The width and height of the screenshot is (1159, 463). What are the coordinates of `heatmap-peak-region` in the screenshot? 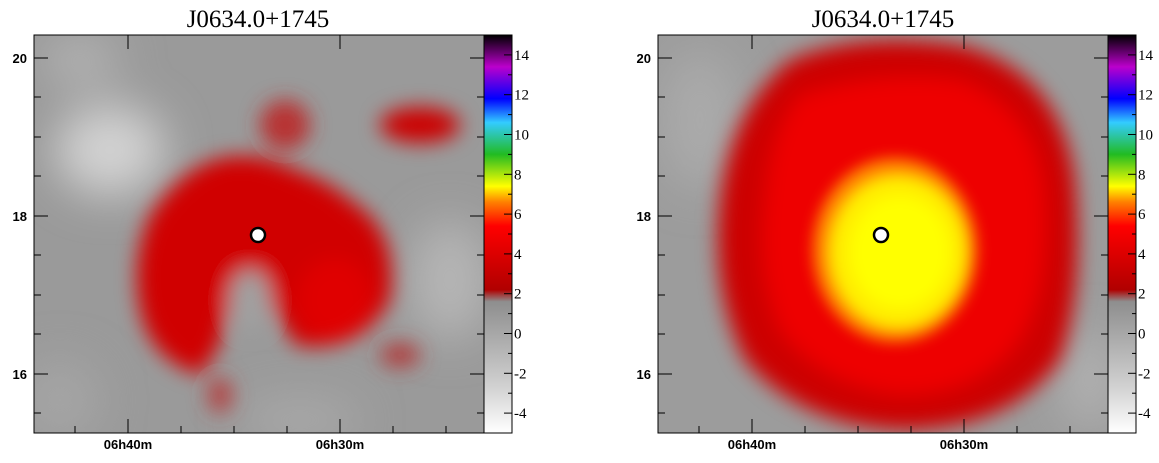 It's located at (895, 250).